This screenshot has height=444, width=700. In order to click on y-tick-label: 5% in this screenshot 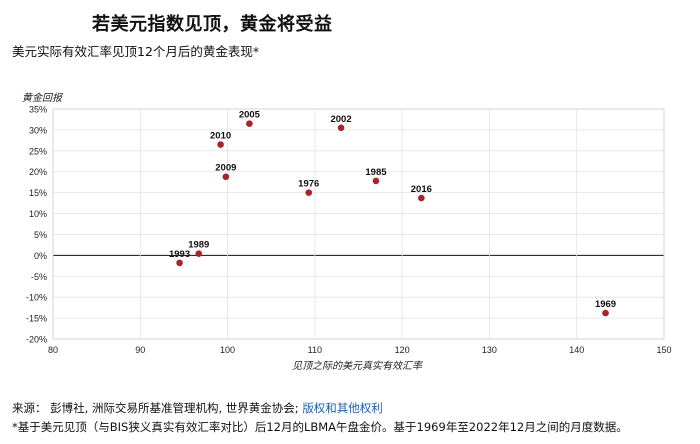, I will do `click(40, 235)`.